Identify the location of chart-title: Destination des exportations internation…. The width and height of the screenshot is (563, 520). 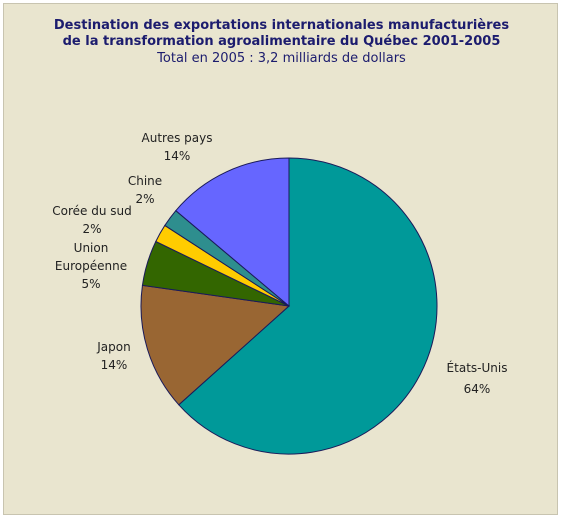
(281, 25).